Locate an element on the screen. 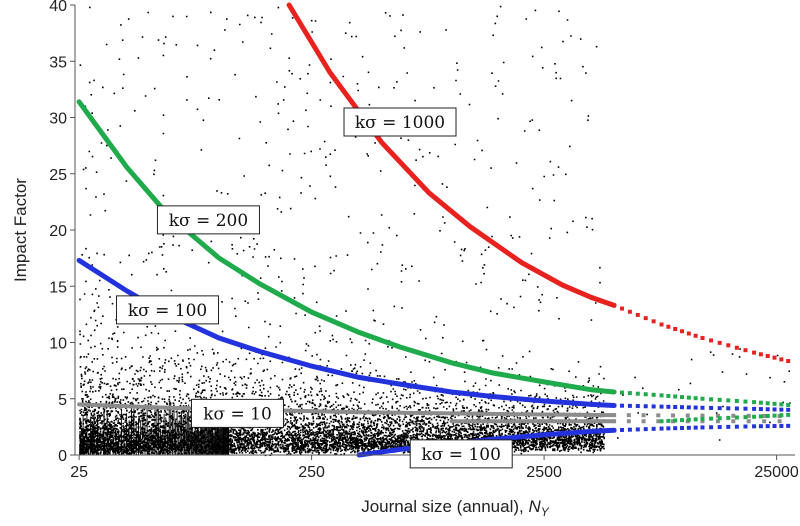 This screenshot has width=800, height=526. k-sigma-10-label-text: kσ = 10 is located at coordinates (237, 414).